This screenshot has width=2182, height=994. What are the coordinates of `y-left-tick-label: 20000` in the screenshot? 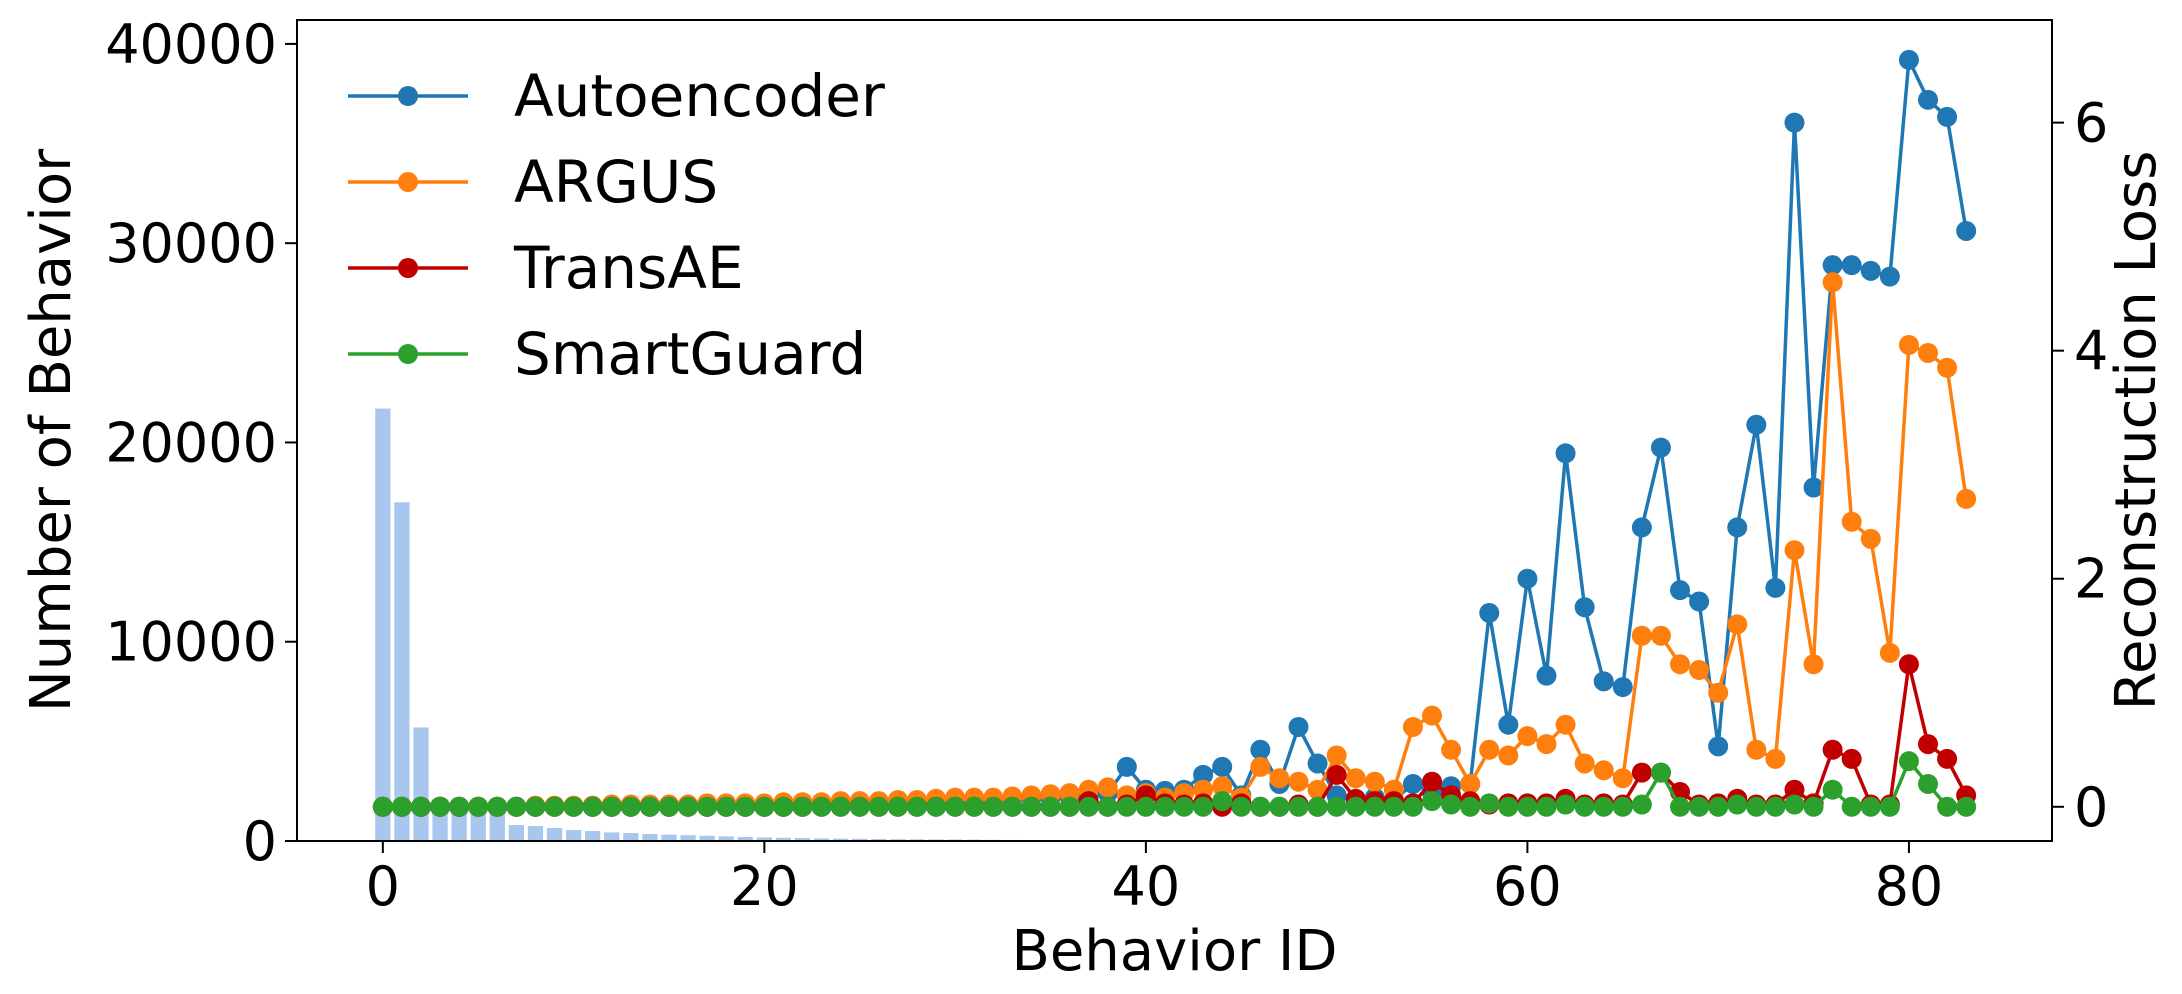 It's located at (191, 442).